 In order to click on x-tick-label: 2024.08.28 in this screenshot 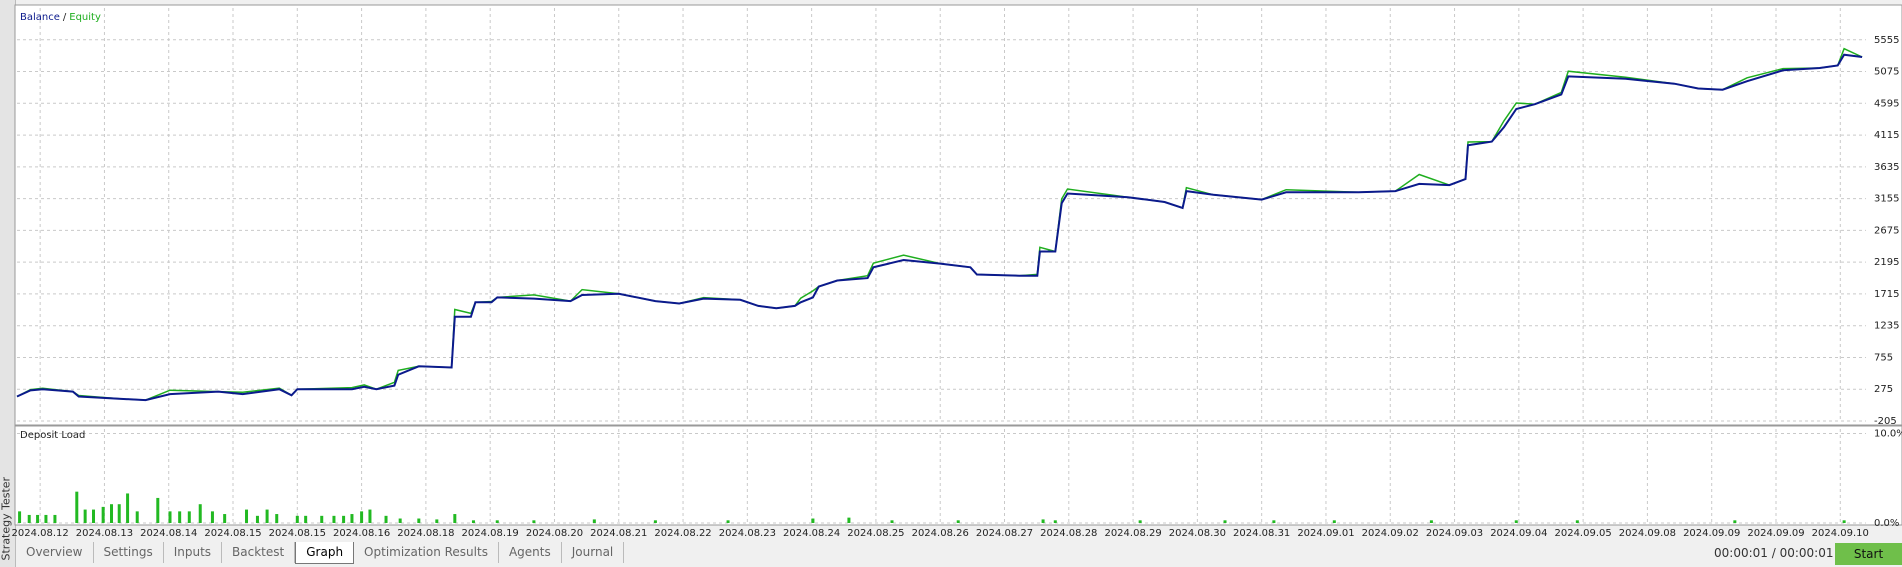, I will do `click(1068, 533)`.